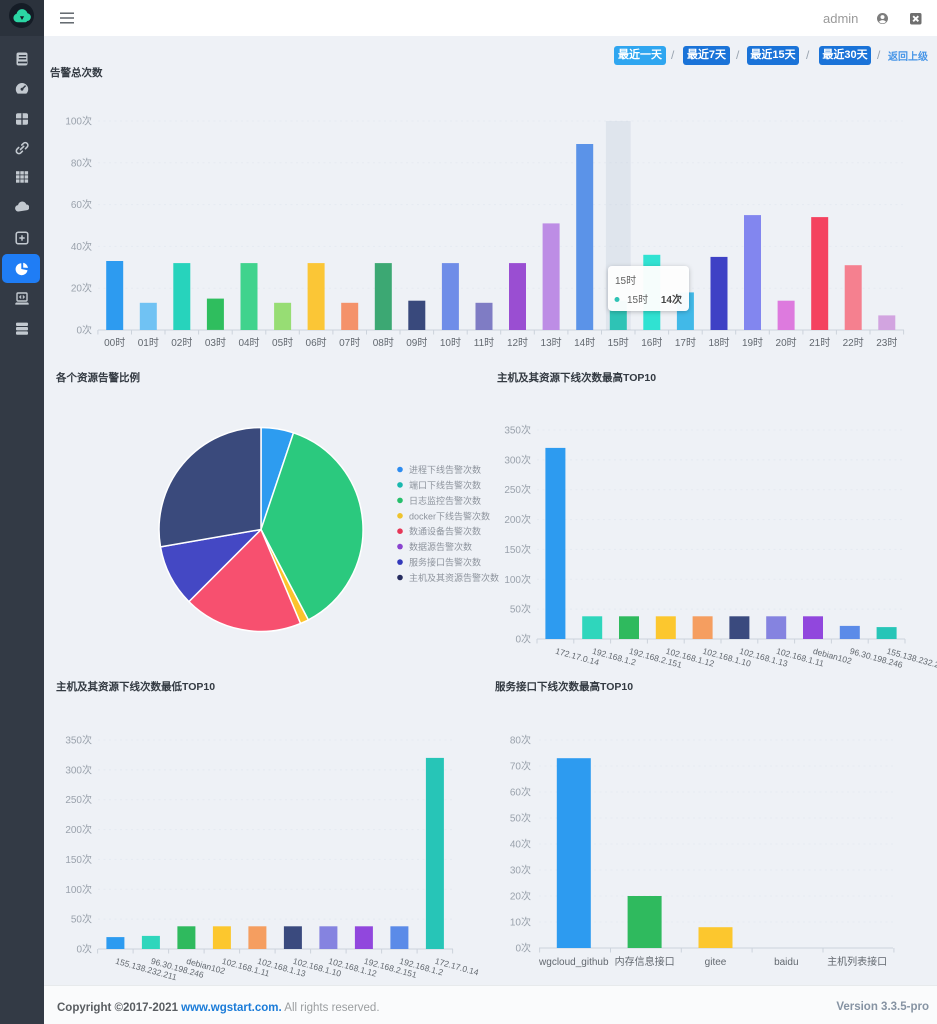  Describe the element at coordinates (752, 343) in the screenshot. I see `svg-text: 19时` at that location.